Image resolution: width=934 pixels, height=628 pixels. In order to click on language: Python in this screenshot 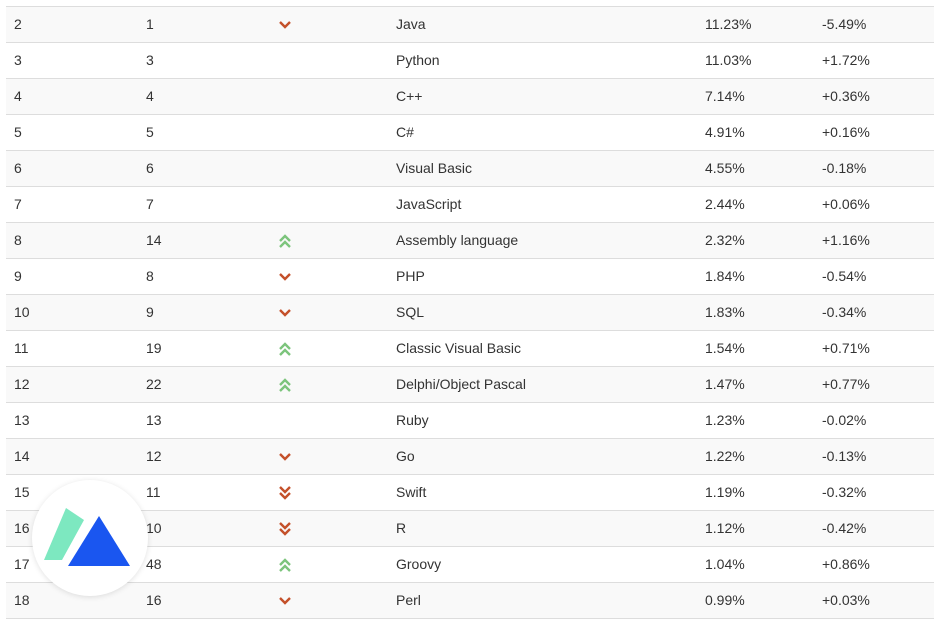, I will do `click(418, 60)`.